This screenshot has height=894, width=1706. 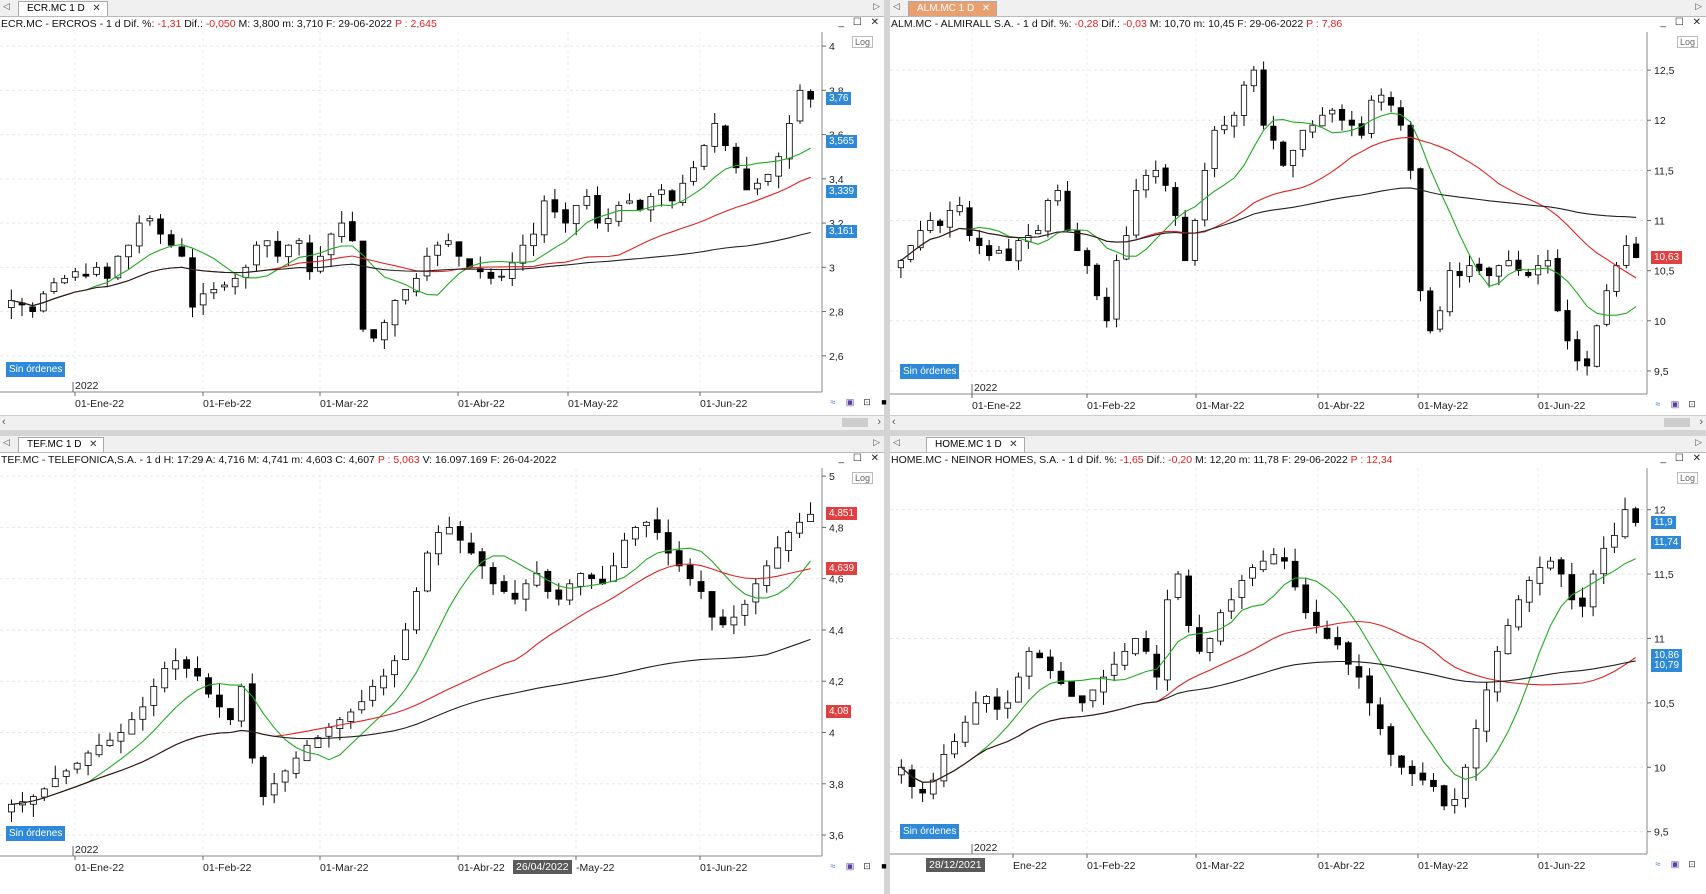 I want to click on tab-ecr: ECR.MC 1 D ✕, so click(x=63, y=8).